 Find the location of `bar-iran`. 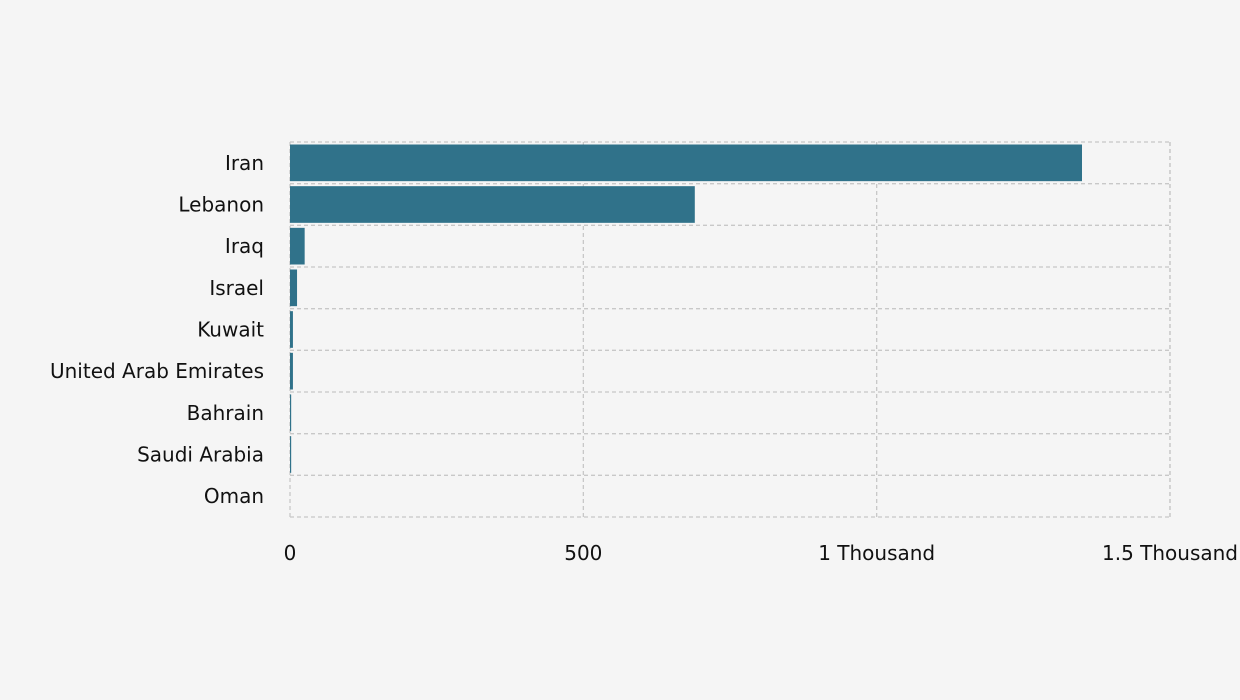

bar-iran is located at coordinates (686, 163).